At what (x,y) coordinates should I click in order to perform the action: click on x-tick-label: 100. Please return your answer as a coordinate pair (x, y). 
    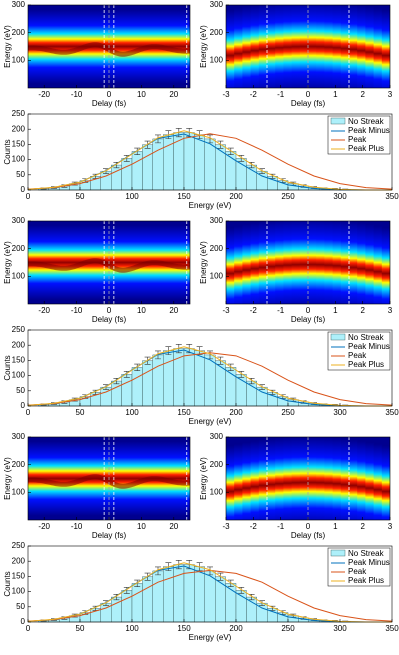
    Looking at the image, I should click on (132, 412).